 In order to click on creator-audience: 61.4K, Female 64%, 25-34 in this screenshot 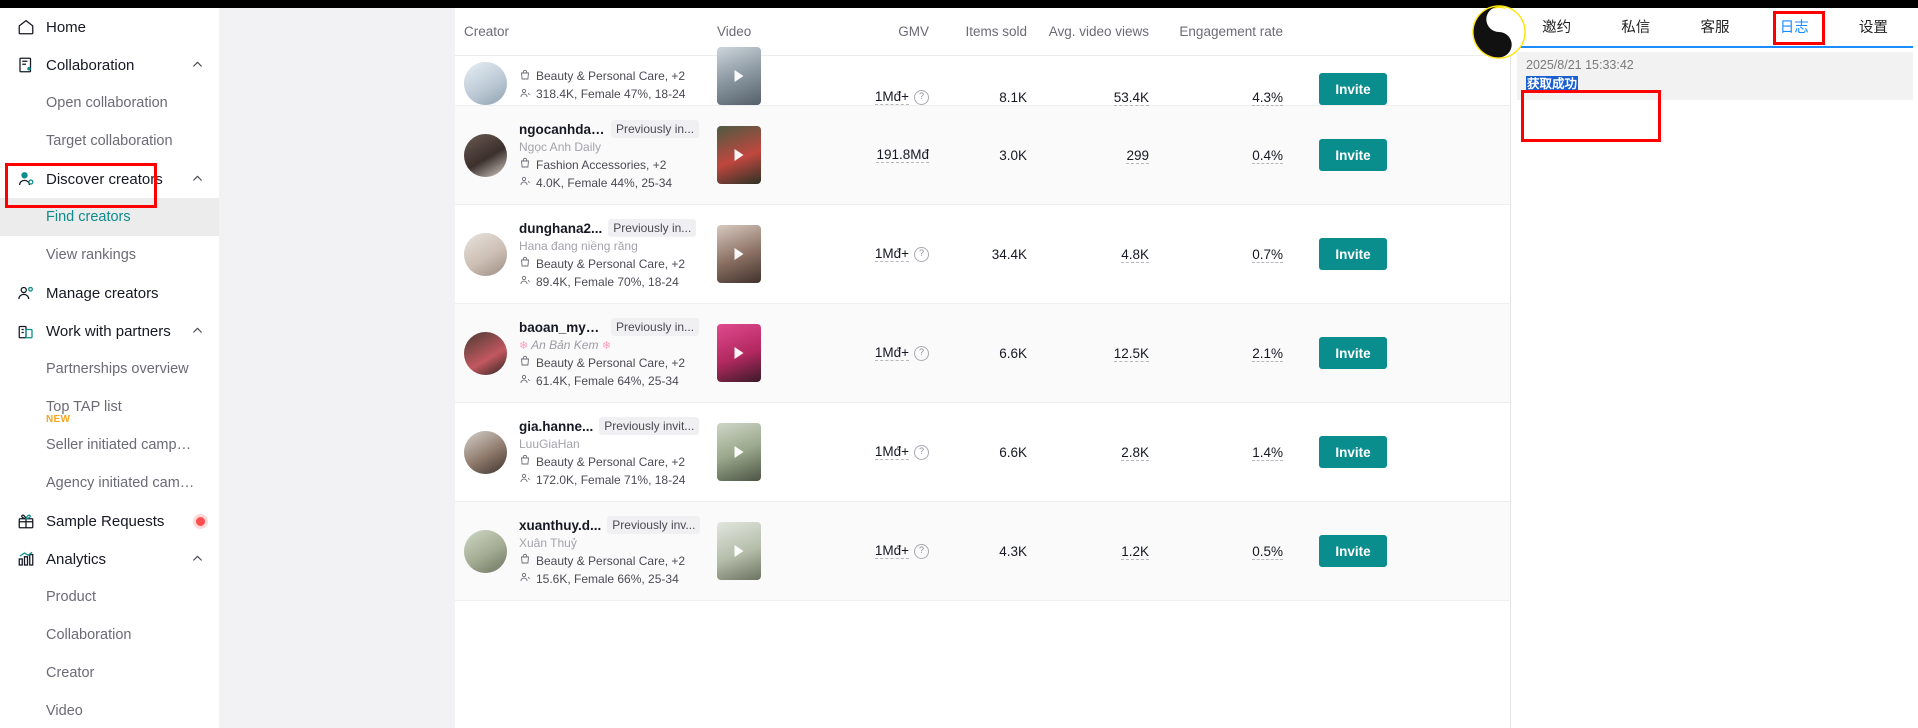, I will do `click(618, 380)`.